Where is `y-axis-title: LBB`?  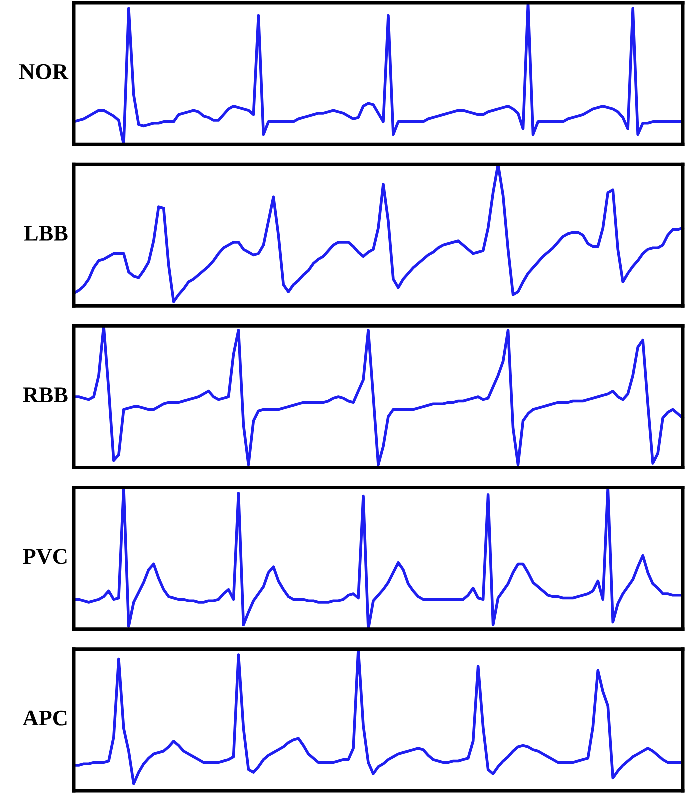
y-axis-title: LBB is located at coordinates (46, 233).